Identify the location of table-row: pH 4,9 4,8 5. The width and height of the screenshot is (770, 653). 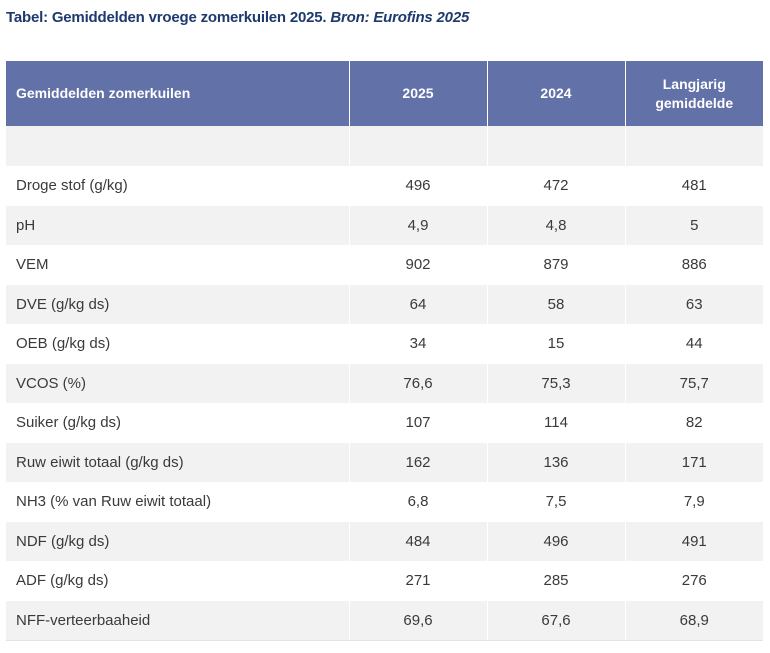
(384, 225).